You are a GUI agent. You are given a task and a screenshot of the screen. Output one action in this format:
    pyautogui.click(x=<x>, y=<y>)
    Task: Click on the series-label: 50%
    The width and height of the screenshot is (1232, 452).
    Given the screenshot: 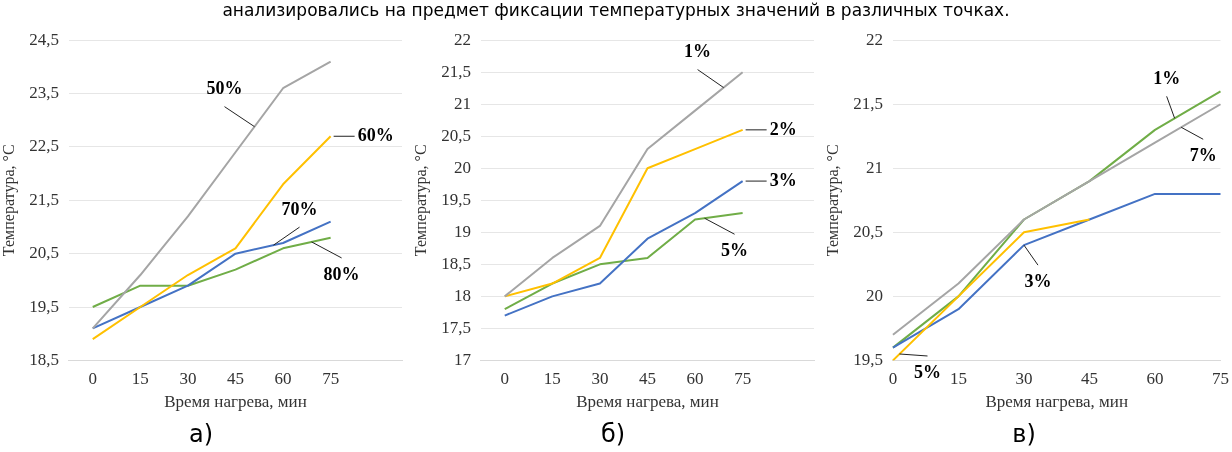 What is the action you would take?
    pyautogui.click(x=224, y=88)
    